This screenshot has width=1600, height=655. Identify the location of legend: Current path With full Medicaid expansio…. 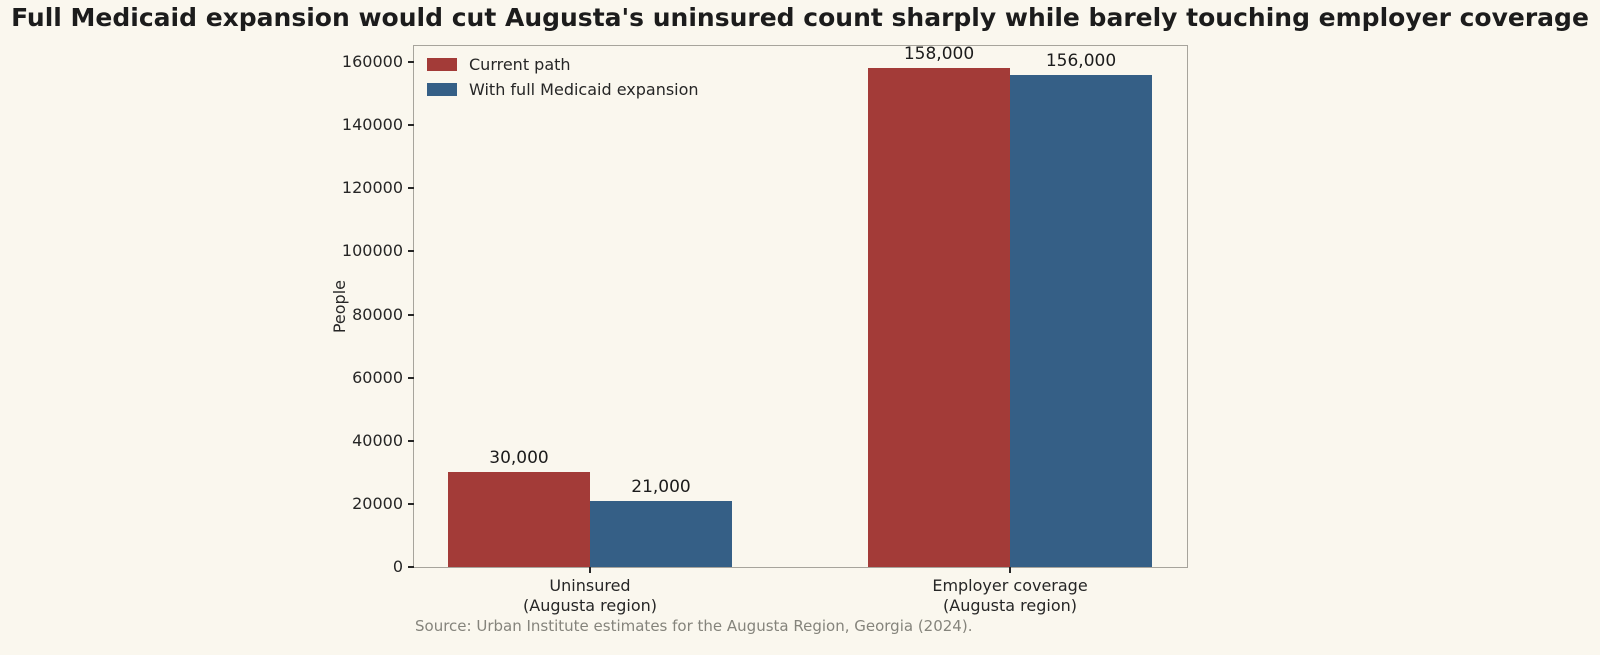
(563, 80).